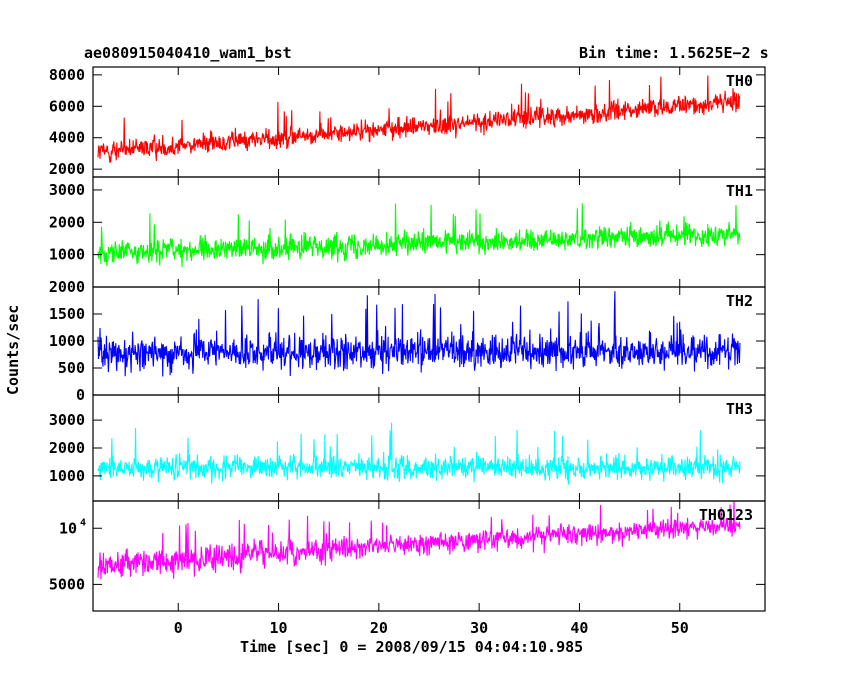  What do you see at coordinates (67, 75) in the screenshot?
I see `y-tick-label: 8000` at bounding box center [67, 75].